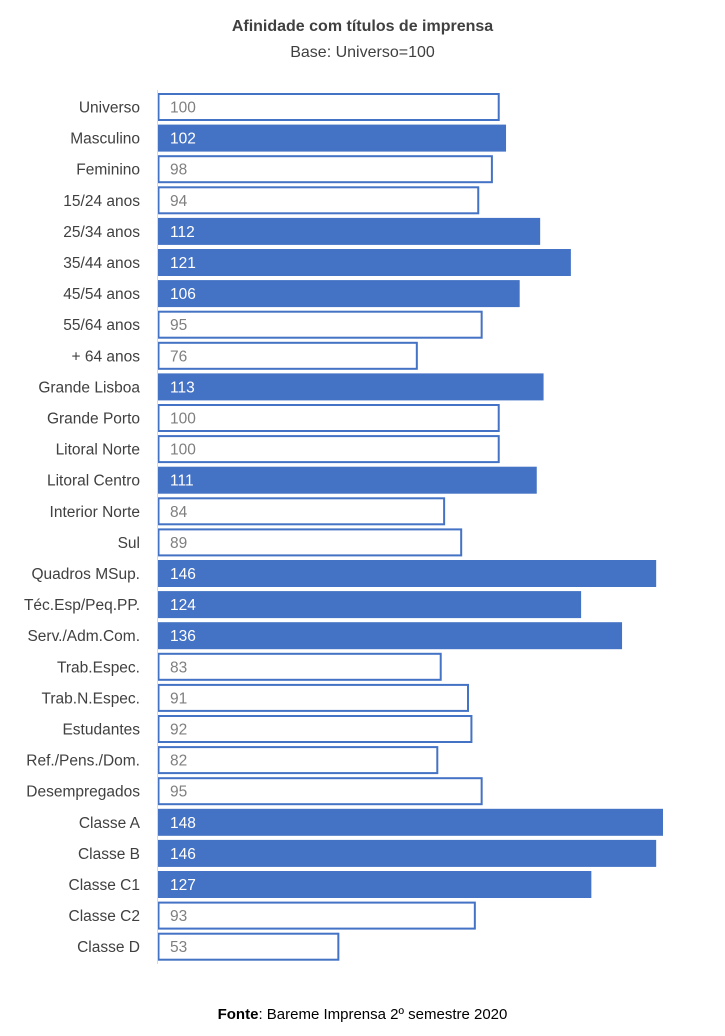 This screenshot has height=1036, width=725. Describe the element at coordinates (178, 170) in the screenshot. I see `value-label-feminino: 98` at that location.